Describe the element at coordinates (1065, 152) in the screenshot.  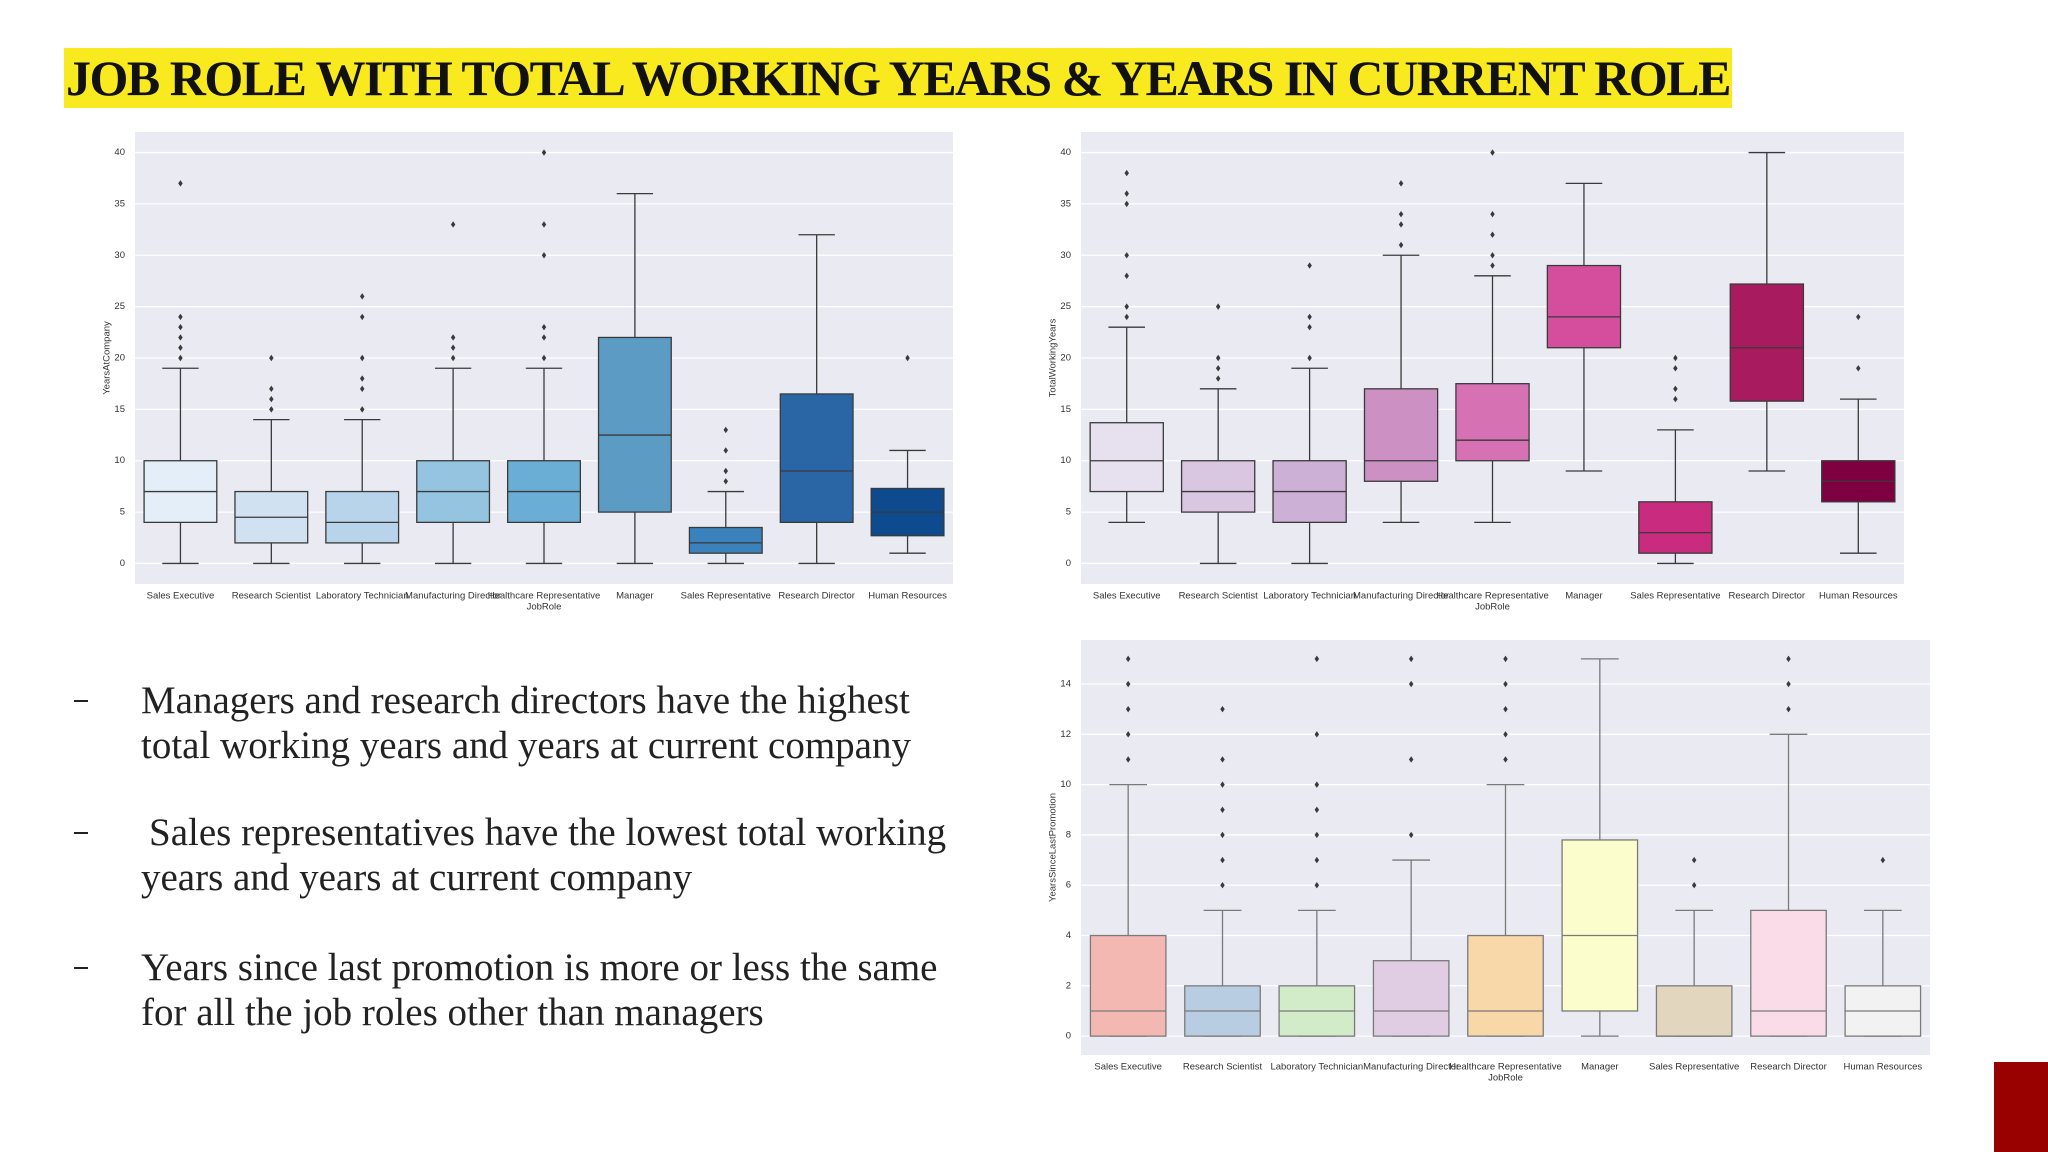
I see `y-tick-label: 40` at that location.